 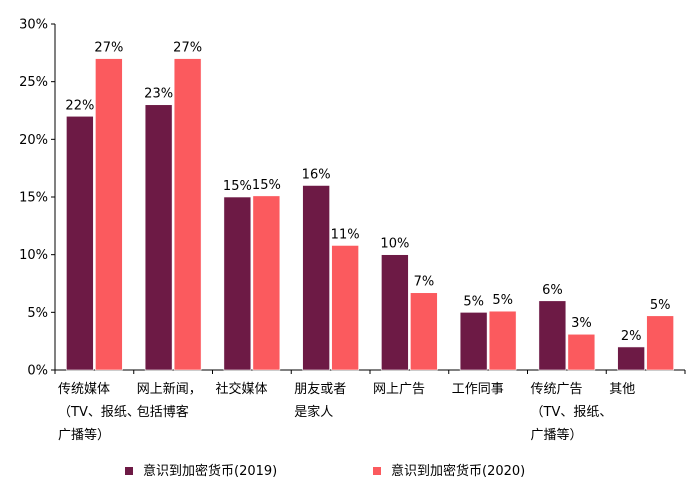 I want to click on category-label: 其他, so click(x=622, y=389).